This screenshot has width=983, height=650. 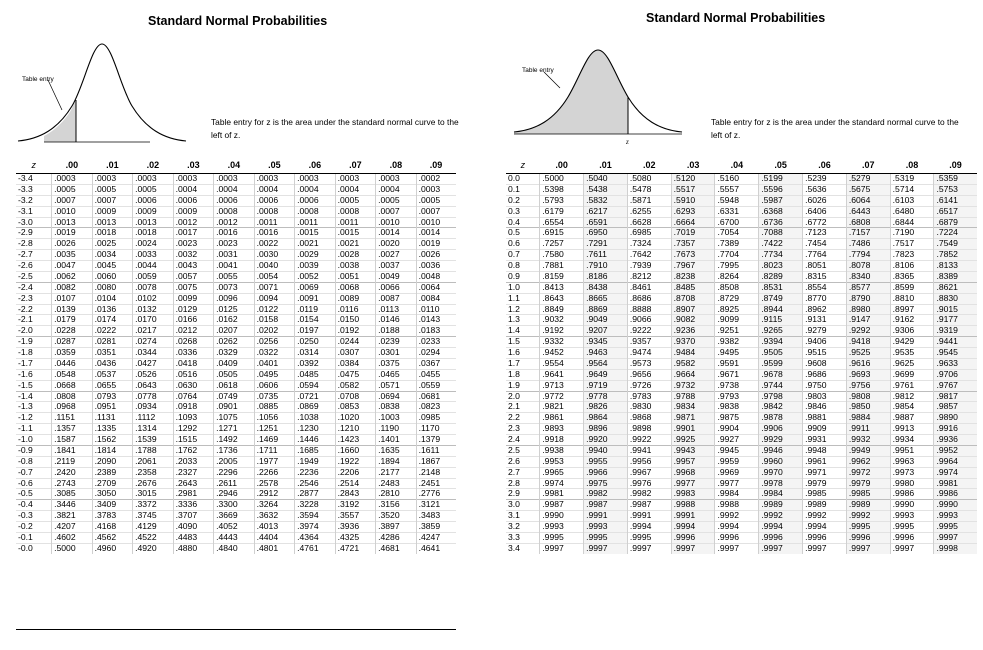 I want to click on z-value-cell: -1.4, so click(x=34, y=396).